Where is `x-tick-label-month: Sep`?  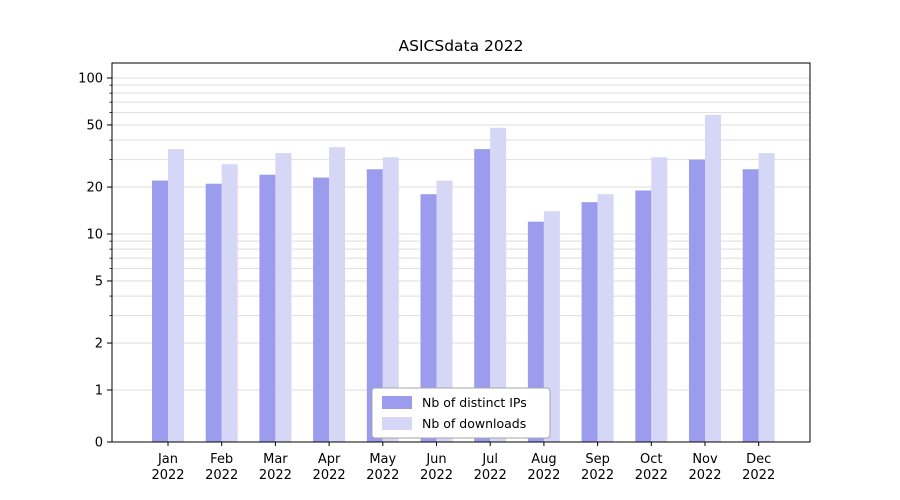 x-tick-label-month: Sep is located at coordinates (597, 459).